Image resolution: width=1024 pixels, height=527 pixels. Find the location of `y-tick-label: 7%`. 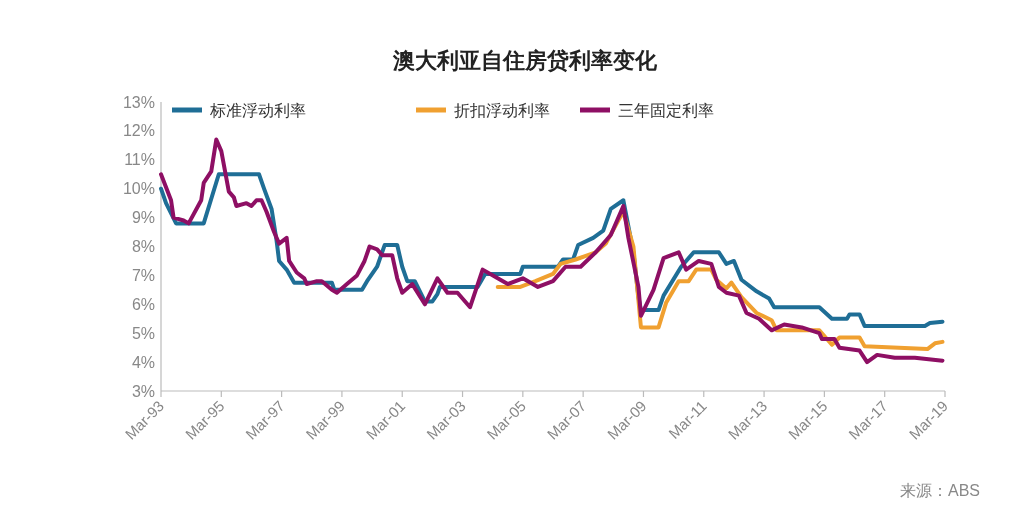

y-tick-label: 7% is located at coordinates (143, 275).